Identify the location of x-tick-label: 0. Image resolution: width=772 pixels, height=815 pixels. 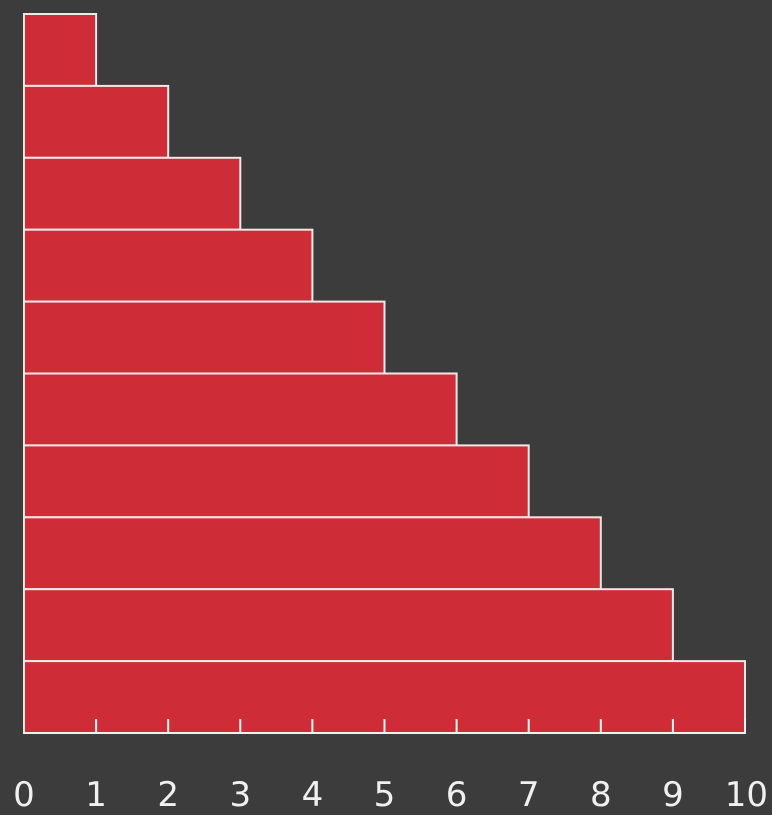
(24, 795).